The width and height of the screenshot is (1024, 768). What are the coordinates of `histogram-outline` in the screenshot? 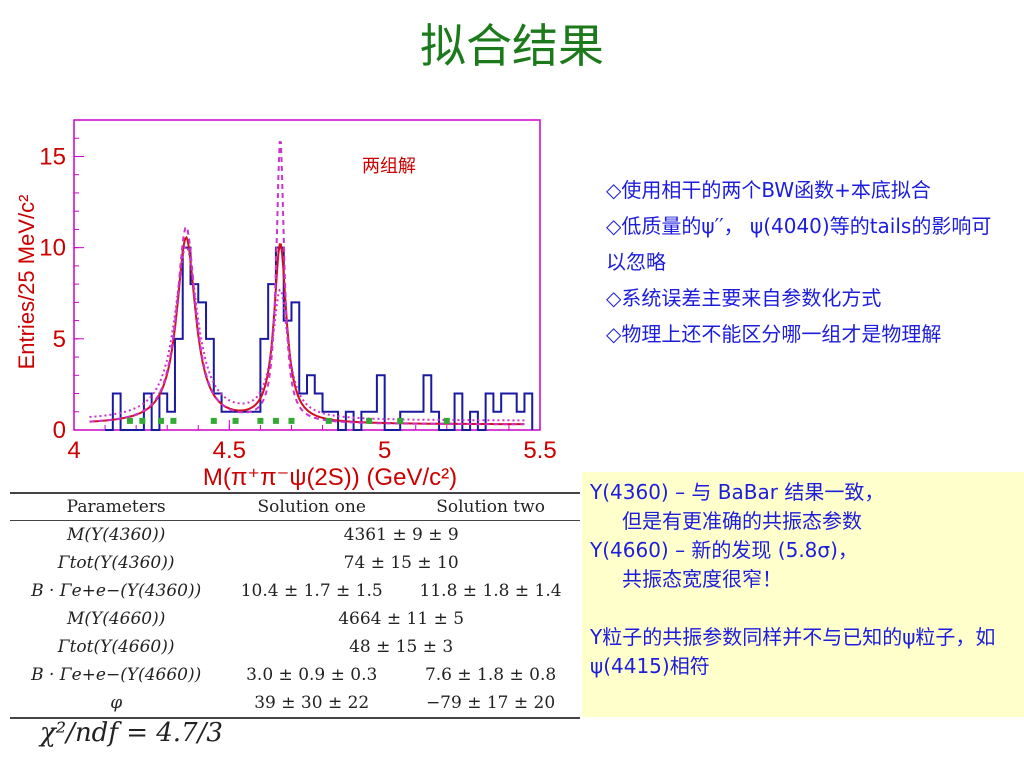 It's located at (319, 338).